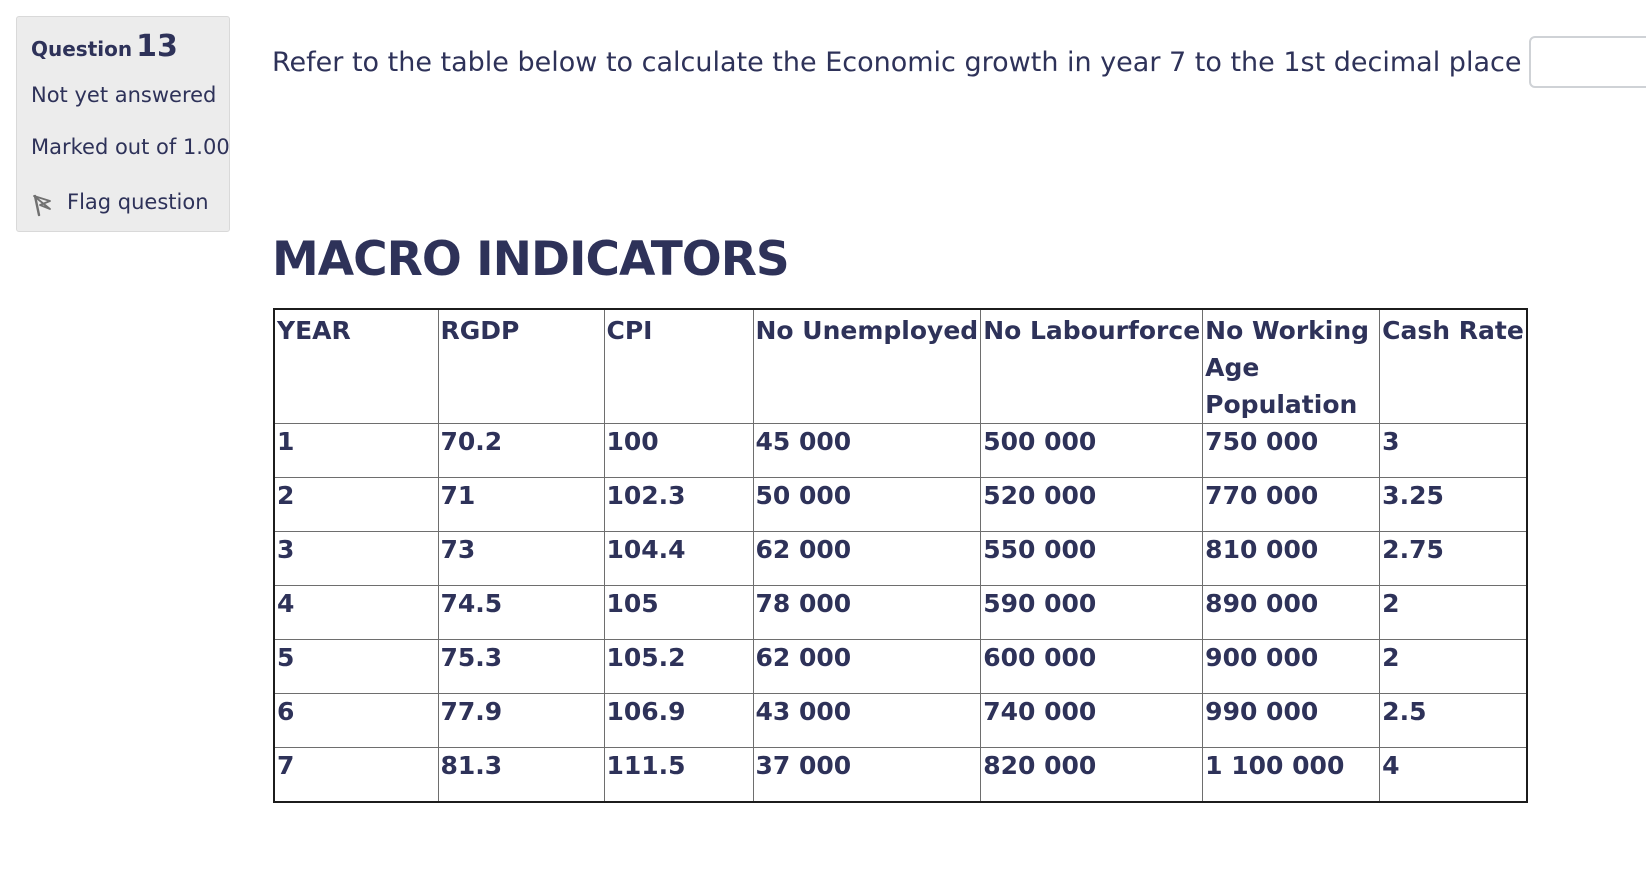 The width and height of the screenshot is (1646, 872). Describe the element at coordinates (678, 366) in the screenshot. I see `header-cpi: CPI` at that location.